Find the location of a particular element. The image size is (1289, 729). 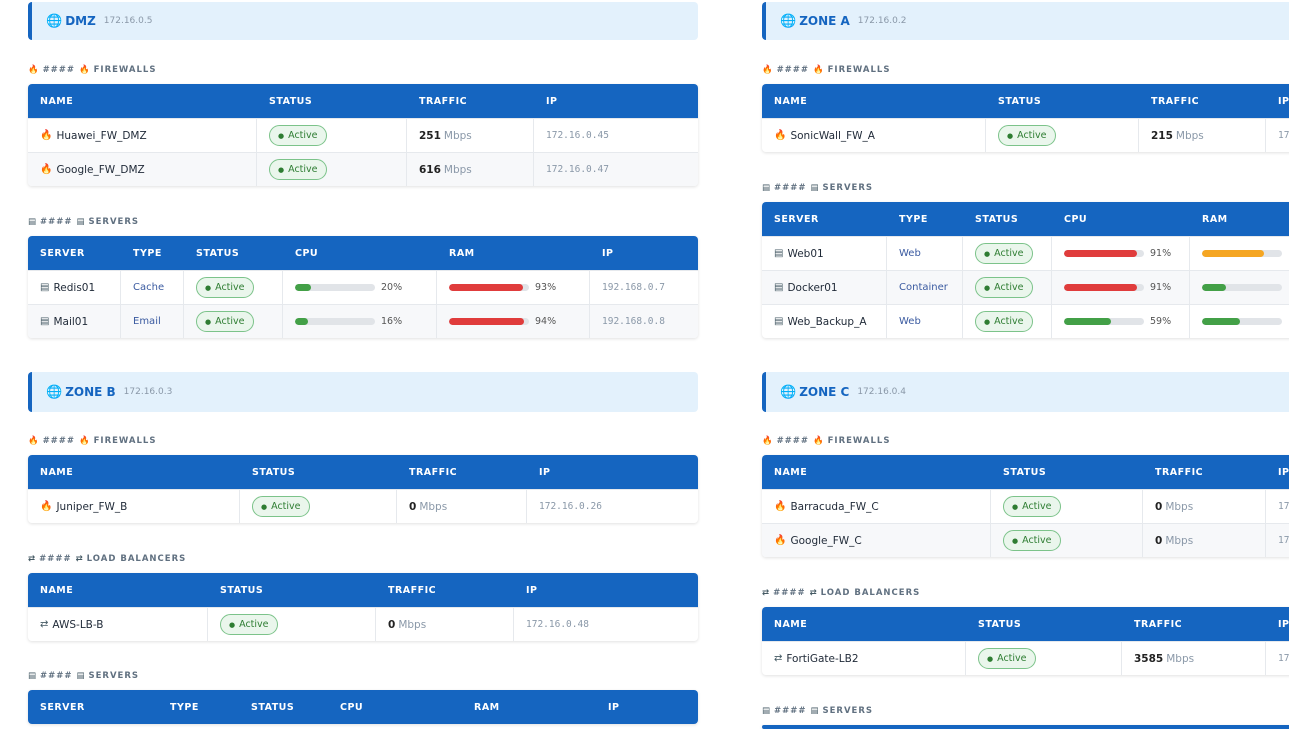

table-row: 🔥 SonicWall_FW_A ● Active 215 Mbps 17 is located at coordinates (1025, 135).